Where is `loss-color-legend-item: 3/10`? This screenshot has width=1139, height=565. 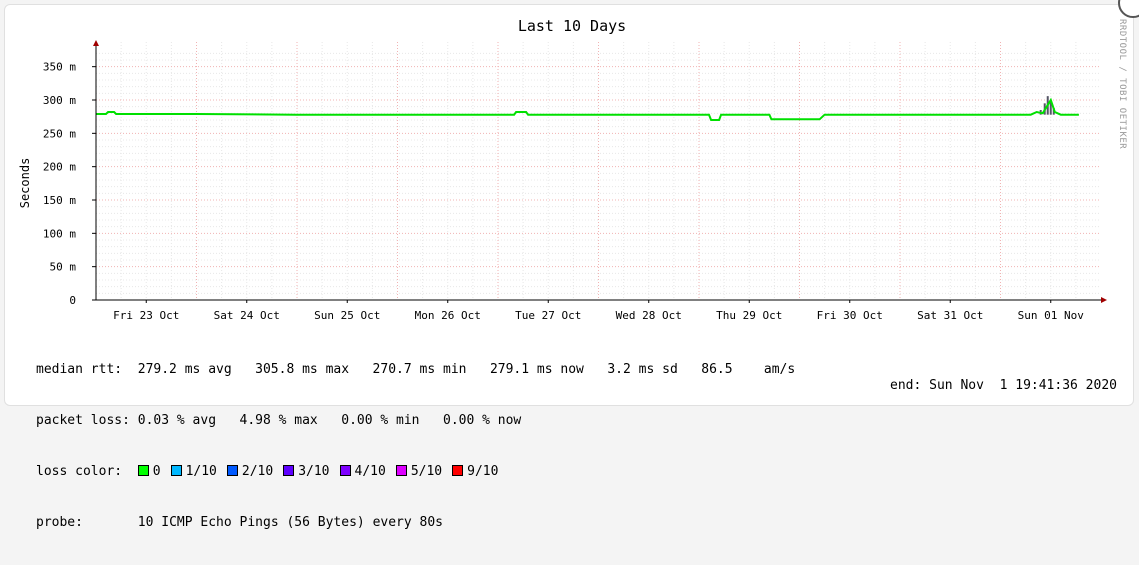 loss-color-legend-item: 3/10 is located at coordinates (306, 471).